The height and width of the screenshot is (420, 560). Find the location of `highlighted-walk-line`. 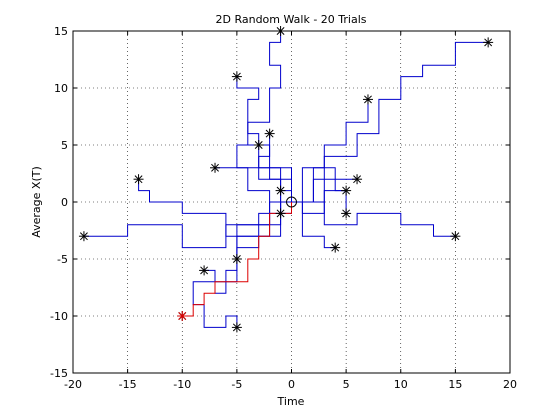

highlighted-walk-line is located at coordinates (237, 259).